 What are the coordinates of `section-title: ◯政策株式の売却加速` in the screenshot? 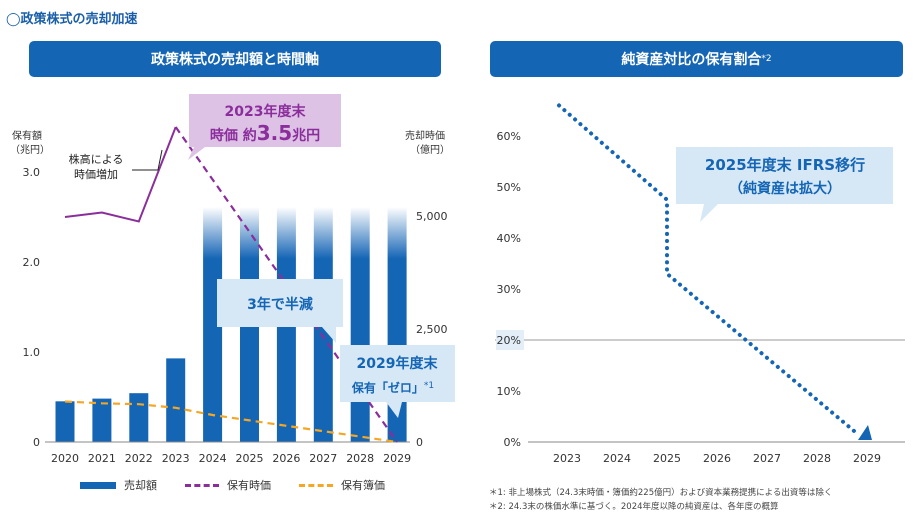 It's located at (72, 19).